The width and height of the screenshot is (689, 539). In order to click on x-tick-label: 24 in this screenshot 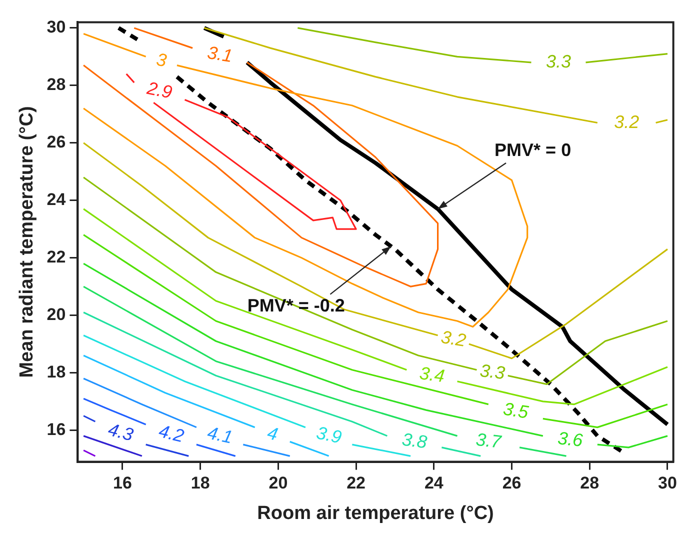, I will do `click(434, 483)`.